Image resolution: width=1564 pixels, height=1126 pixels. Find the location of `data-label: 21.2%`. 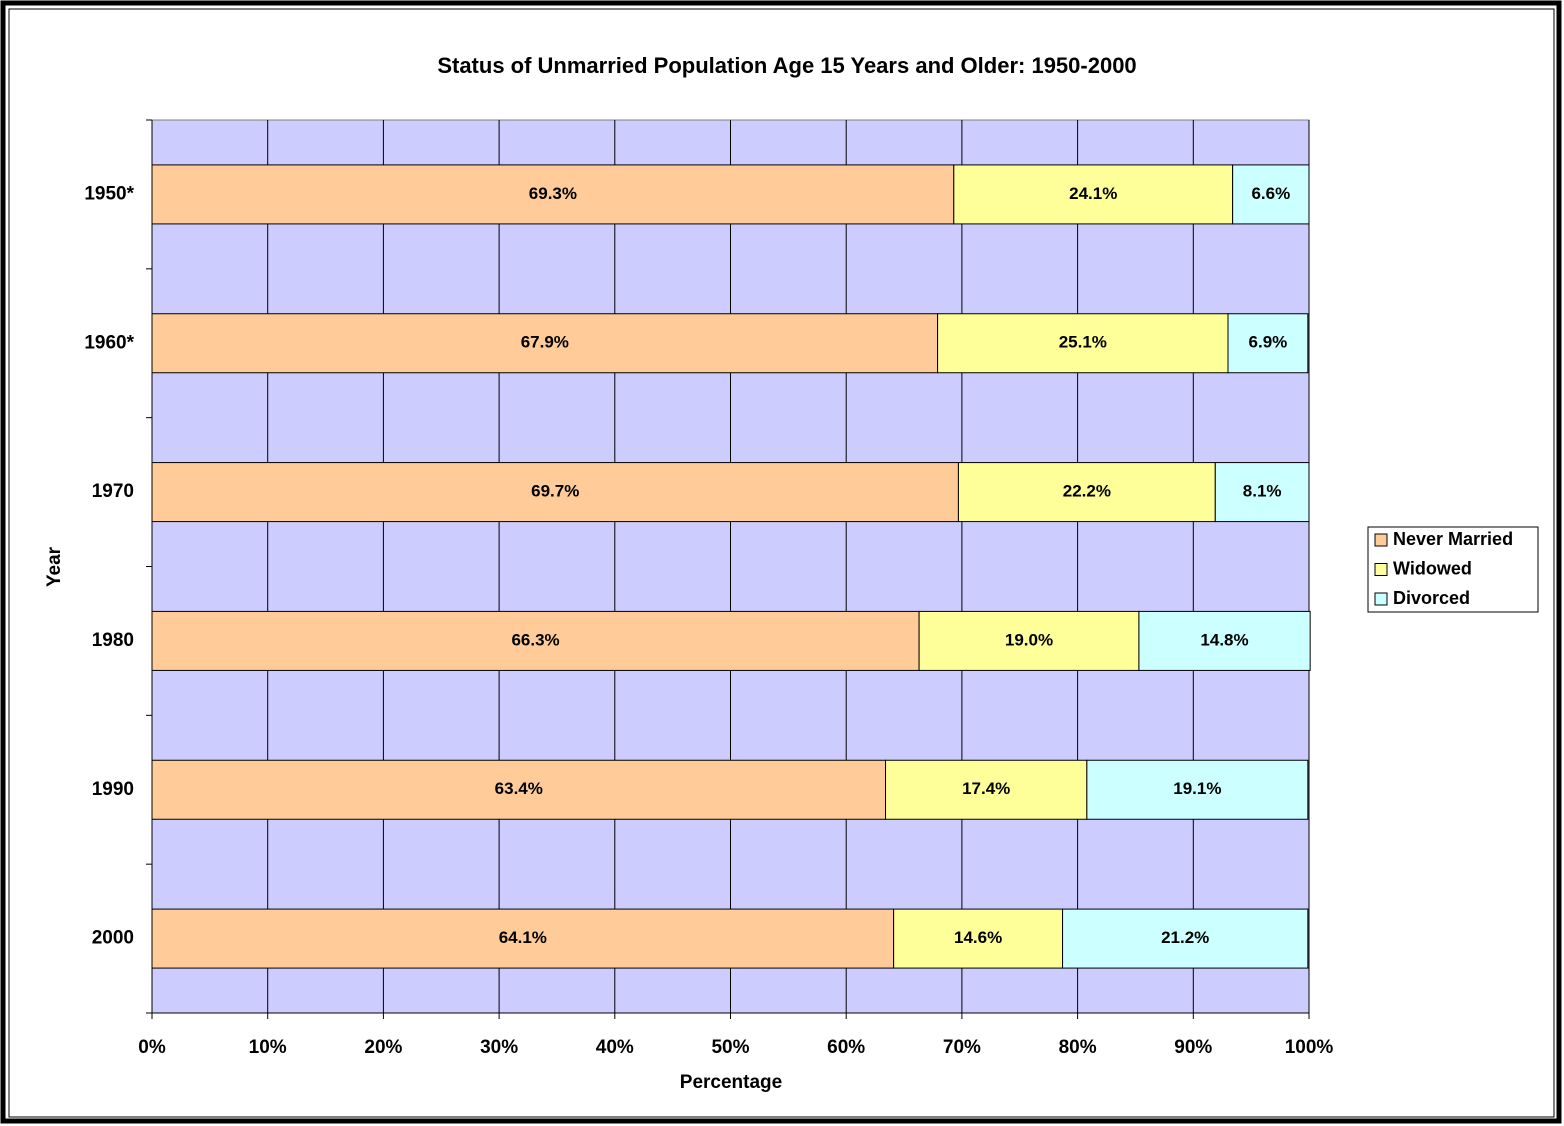

data-label: 21.2% is located at coordinates (1185, 937).